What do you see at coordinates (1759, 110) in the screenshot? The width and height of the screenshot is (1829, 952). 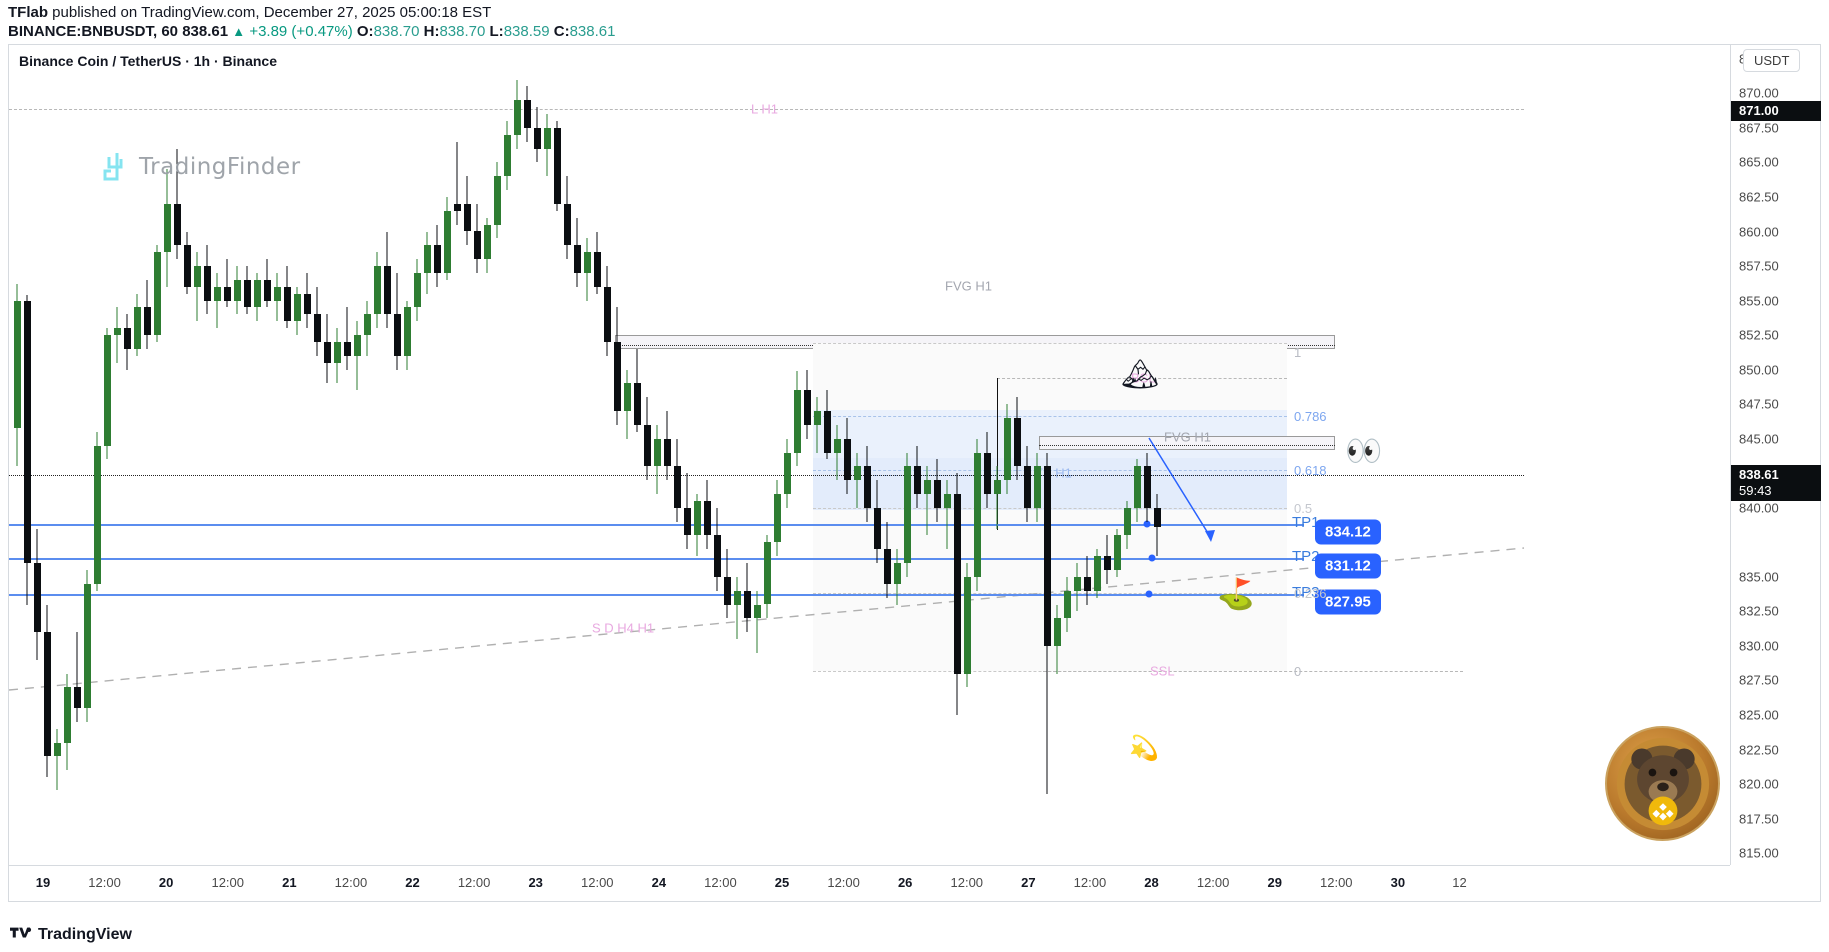 I see `high-price-value: 871.00` at bounding box center [1759, 110].